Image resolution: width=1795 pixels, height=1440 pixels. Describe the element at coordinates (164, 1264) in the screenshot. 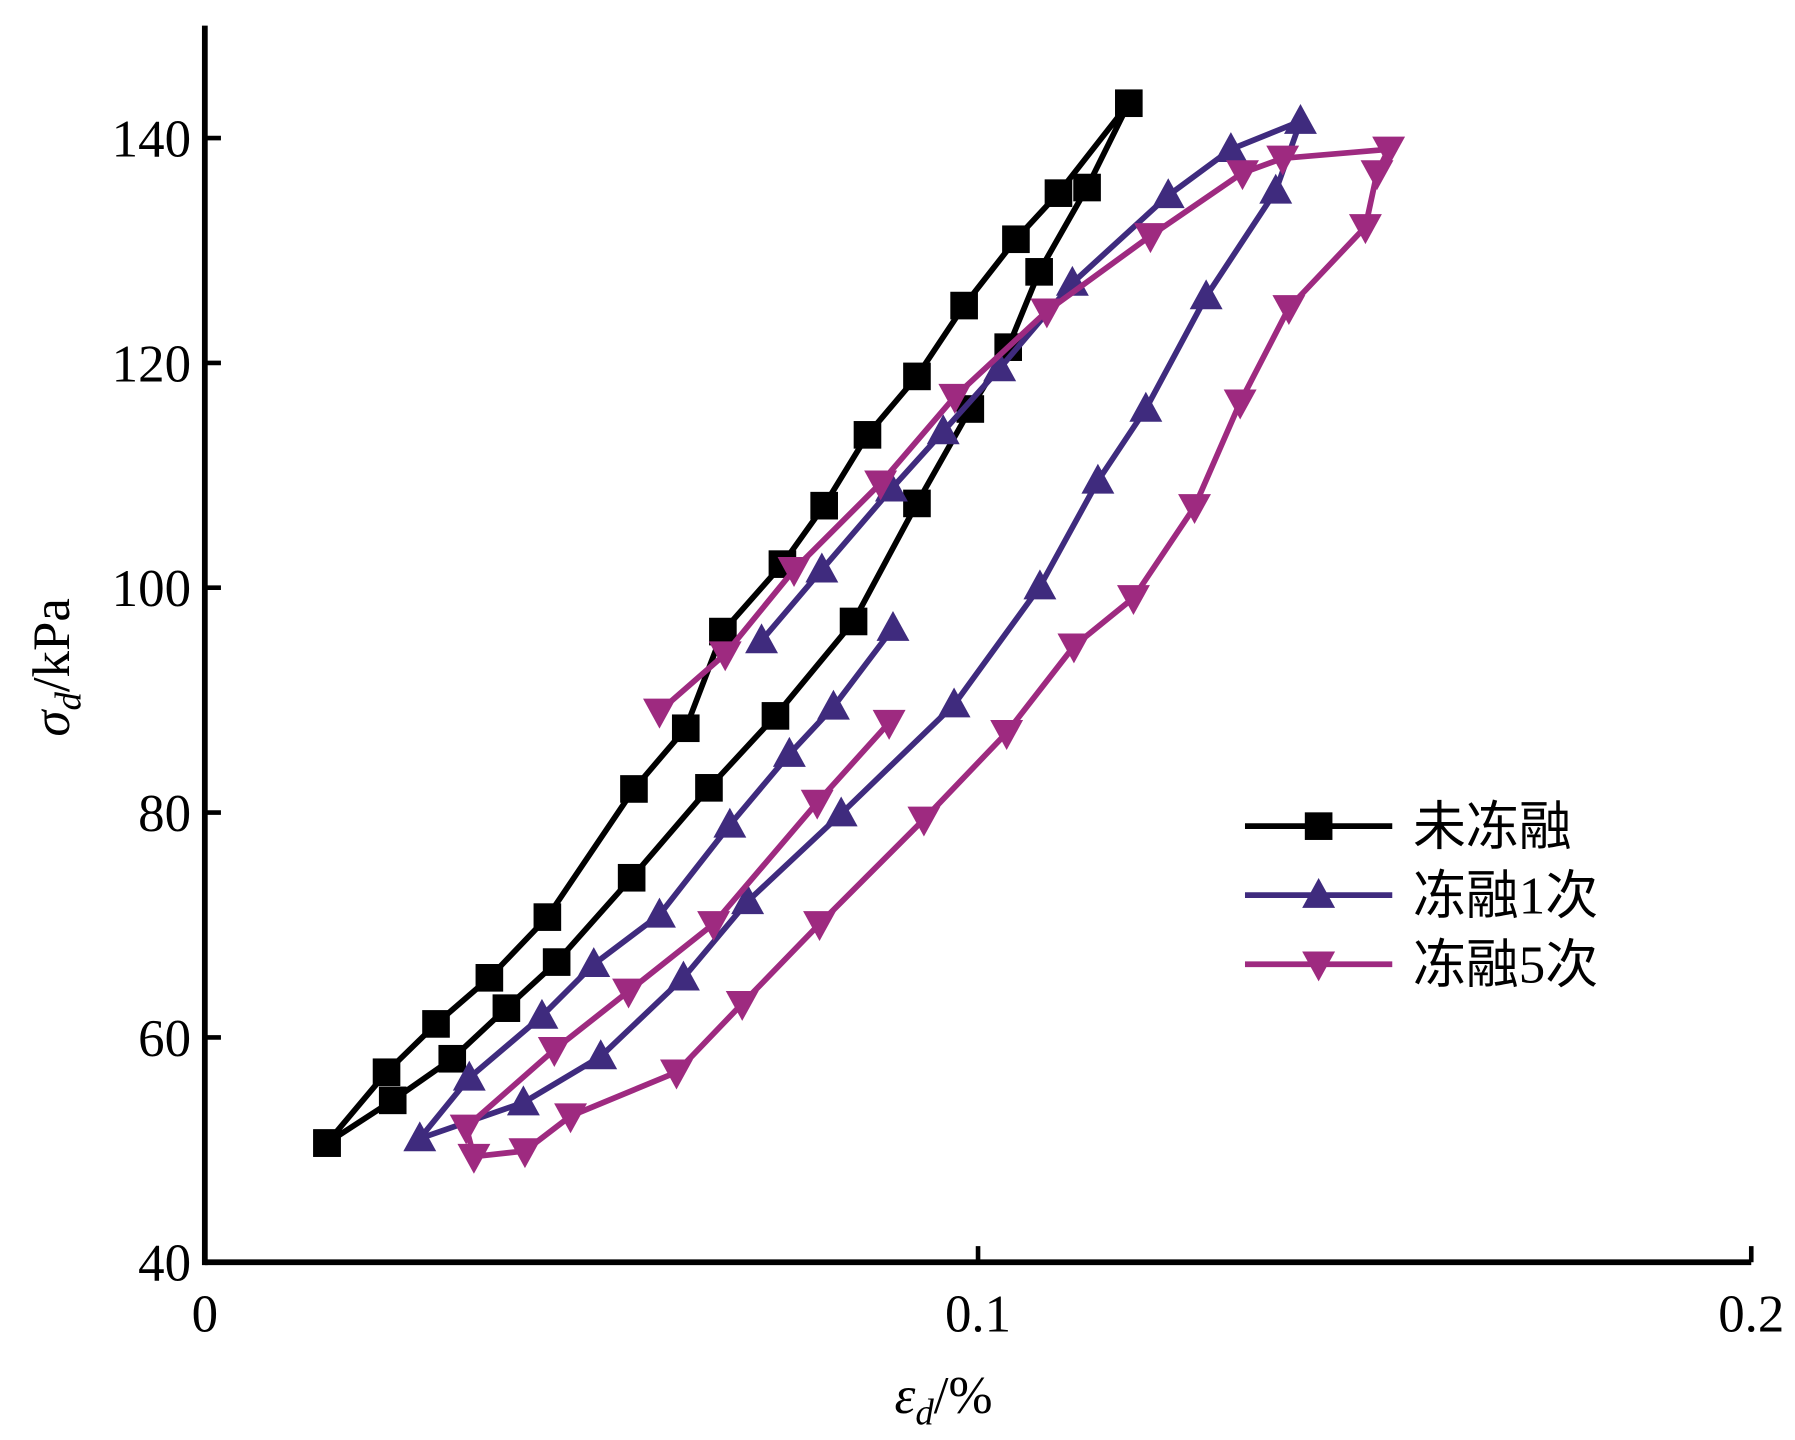

I see `y-tick-label: 40` at that location.